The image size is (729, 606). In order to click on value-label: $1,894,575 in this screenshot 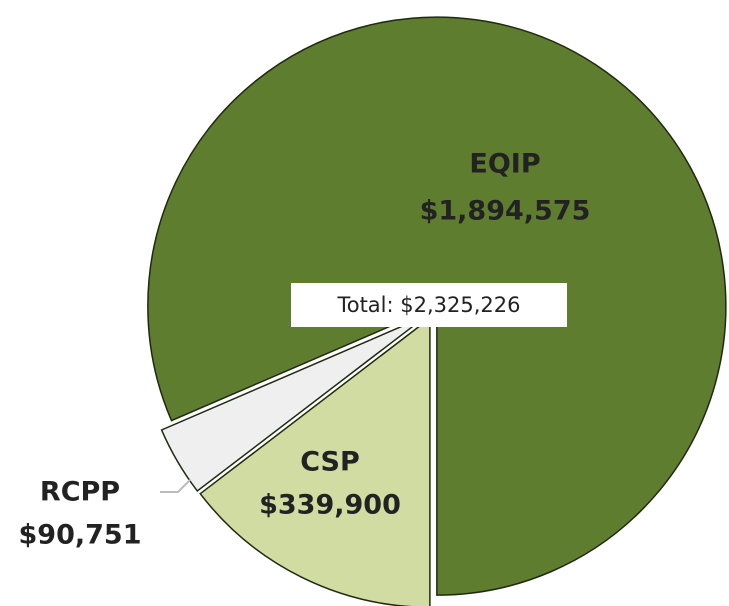, I will do `click(505, 211)`.